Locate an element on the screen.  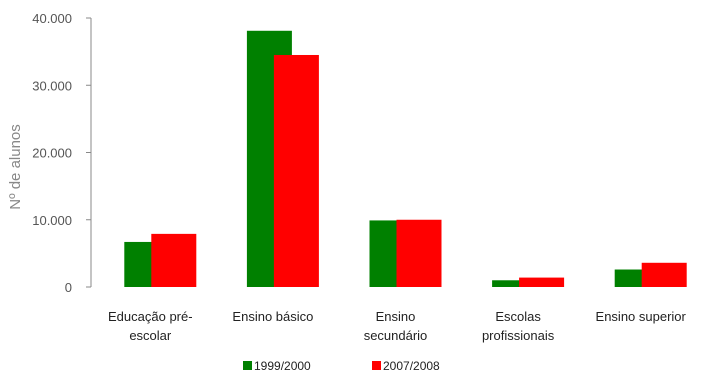
y-tick-label: 10.000 is located at coordinates (52, 220).